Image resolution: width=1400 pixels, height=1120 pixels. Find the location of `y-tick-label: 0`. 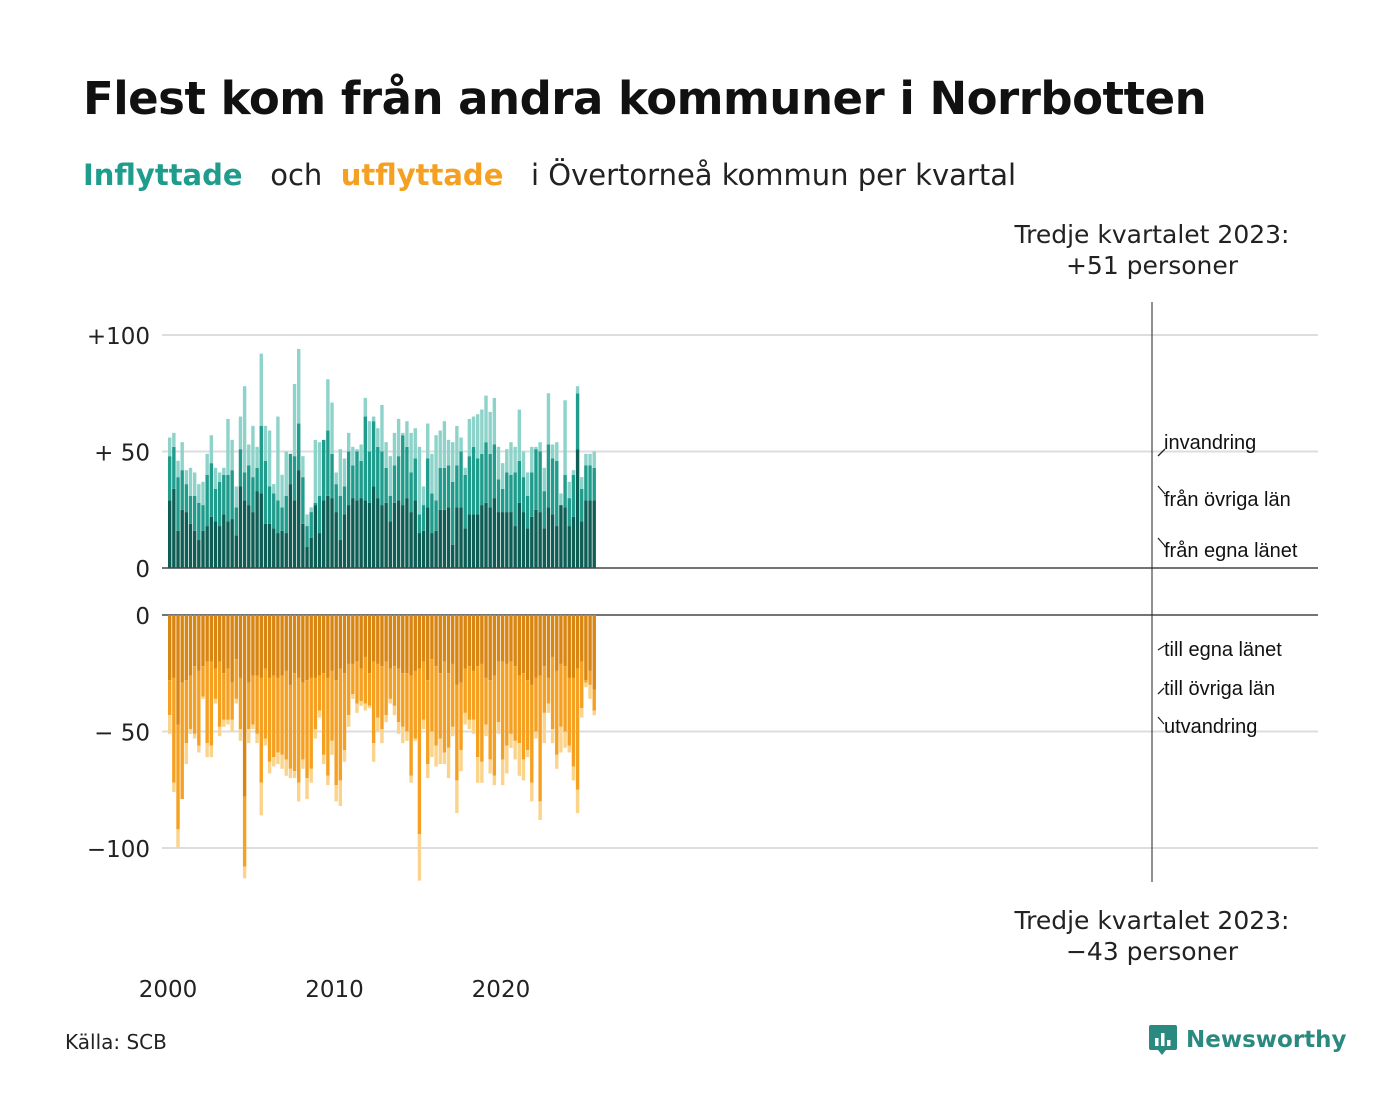

y-tick-label: 0 is located at coordinates (142, 570).